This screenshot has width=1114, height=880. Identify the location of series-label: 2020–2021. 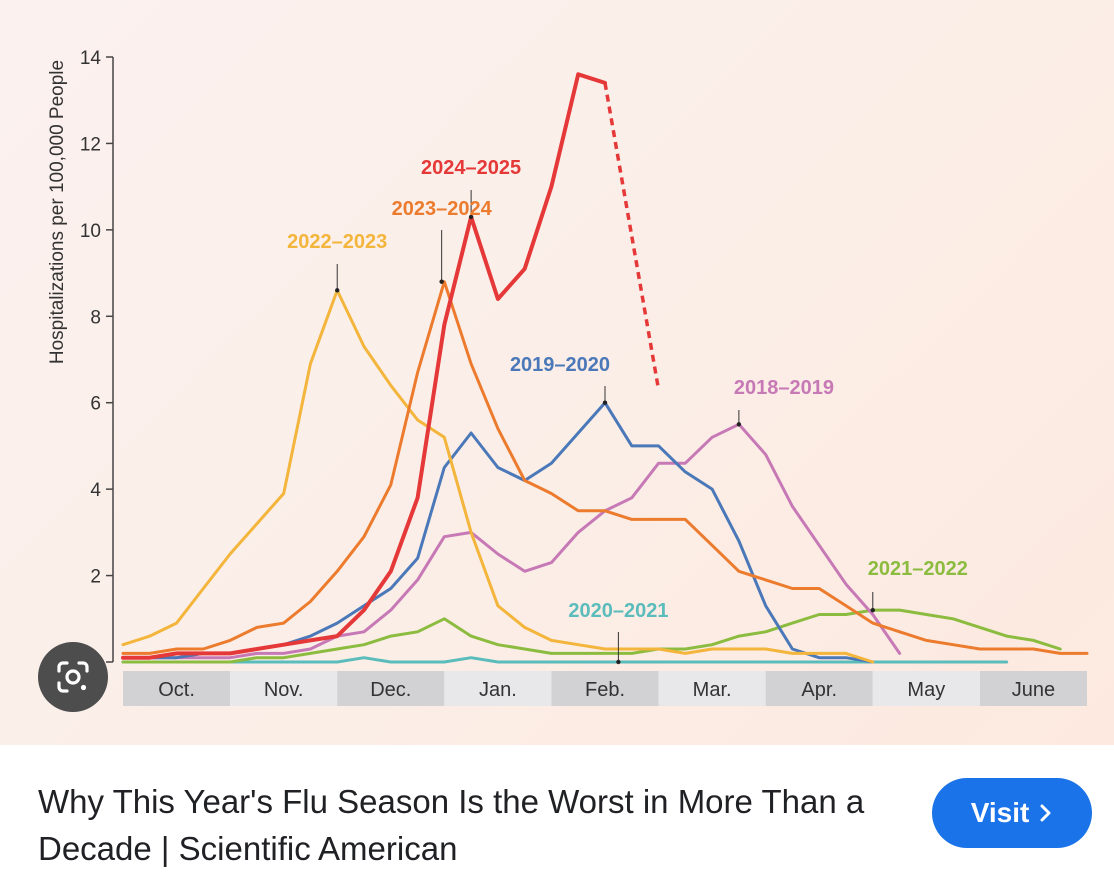
(618, 611).